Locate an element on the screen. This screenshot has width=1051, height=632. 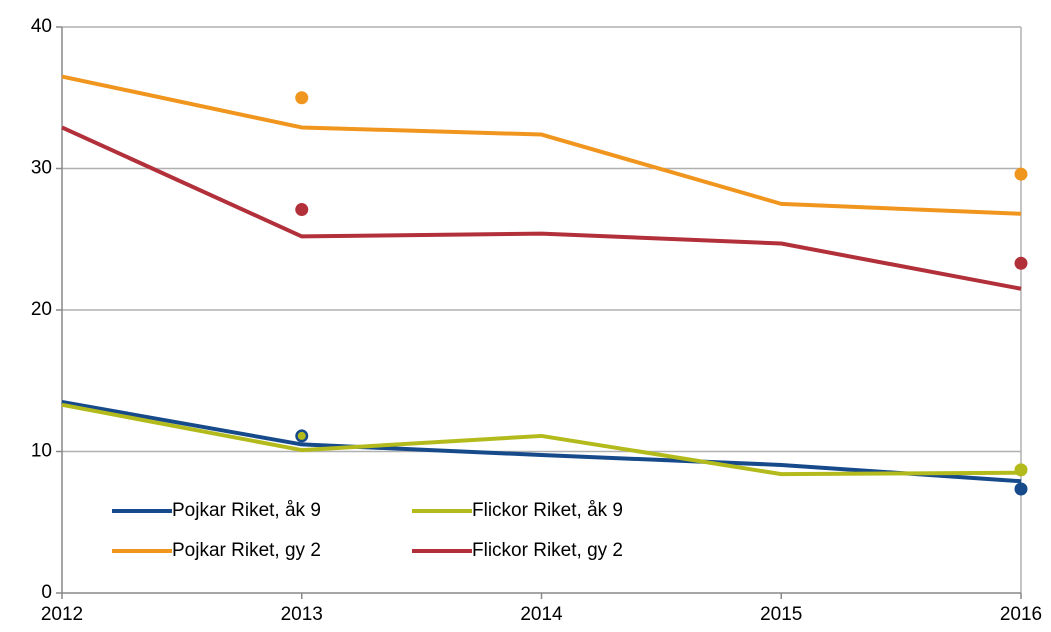
legend-label: Flickor Riket, gy 2 is located at coordinates (547, 550).